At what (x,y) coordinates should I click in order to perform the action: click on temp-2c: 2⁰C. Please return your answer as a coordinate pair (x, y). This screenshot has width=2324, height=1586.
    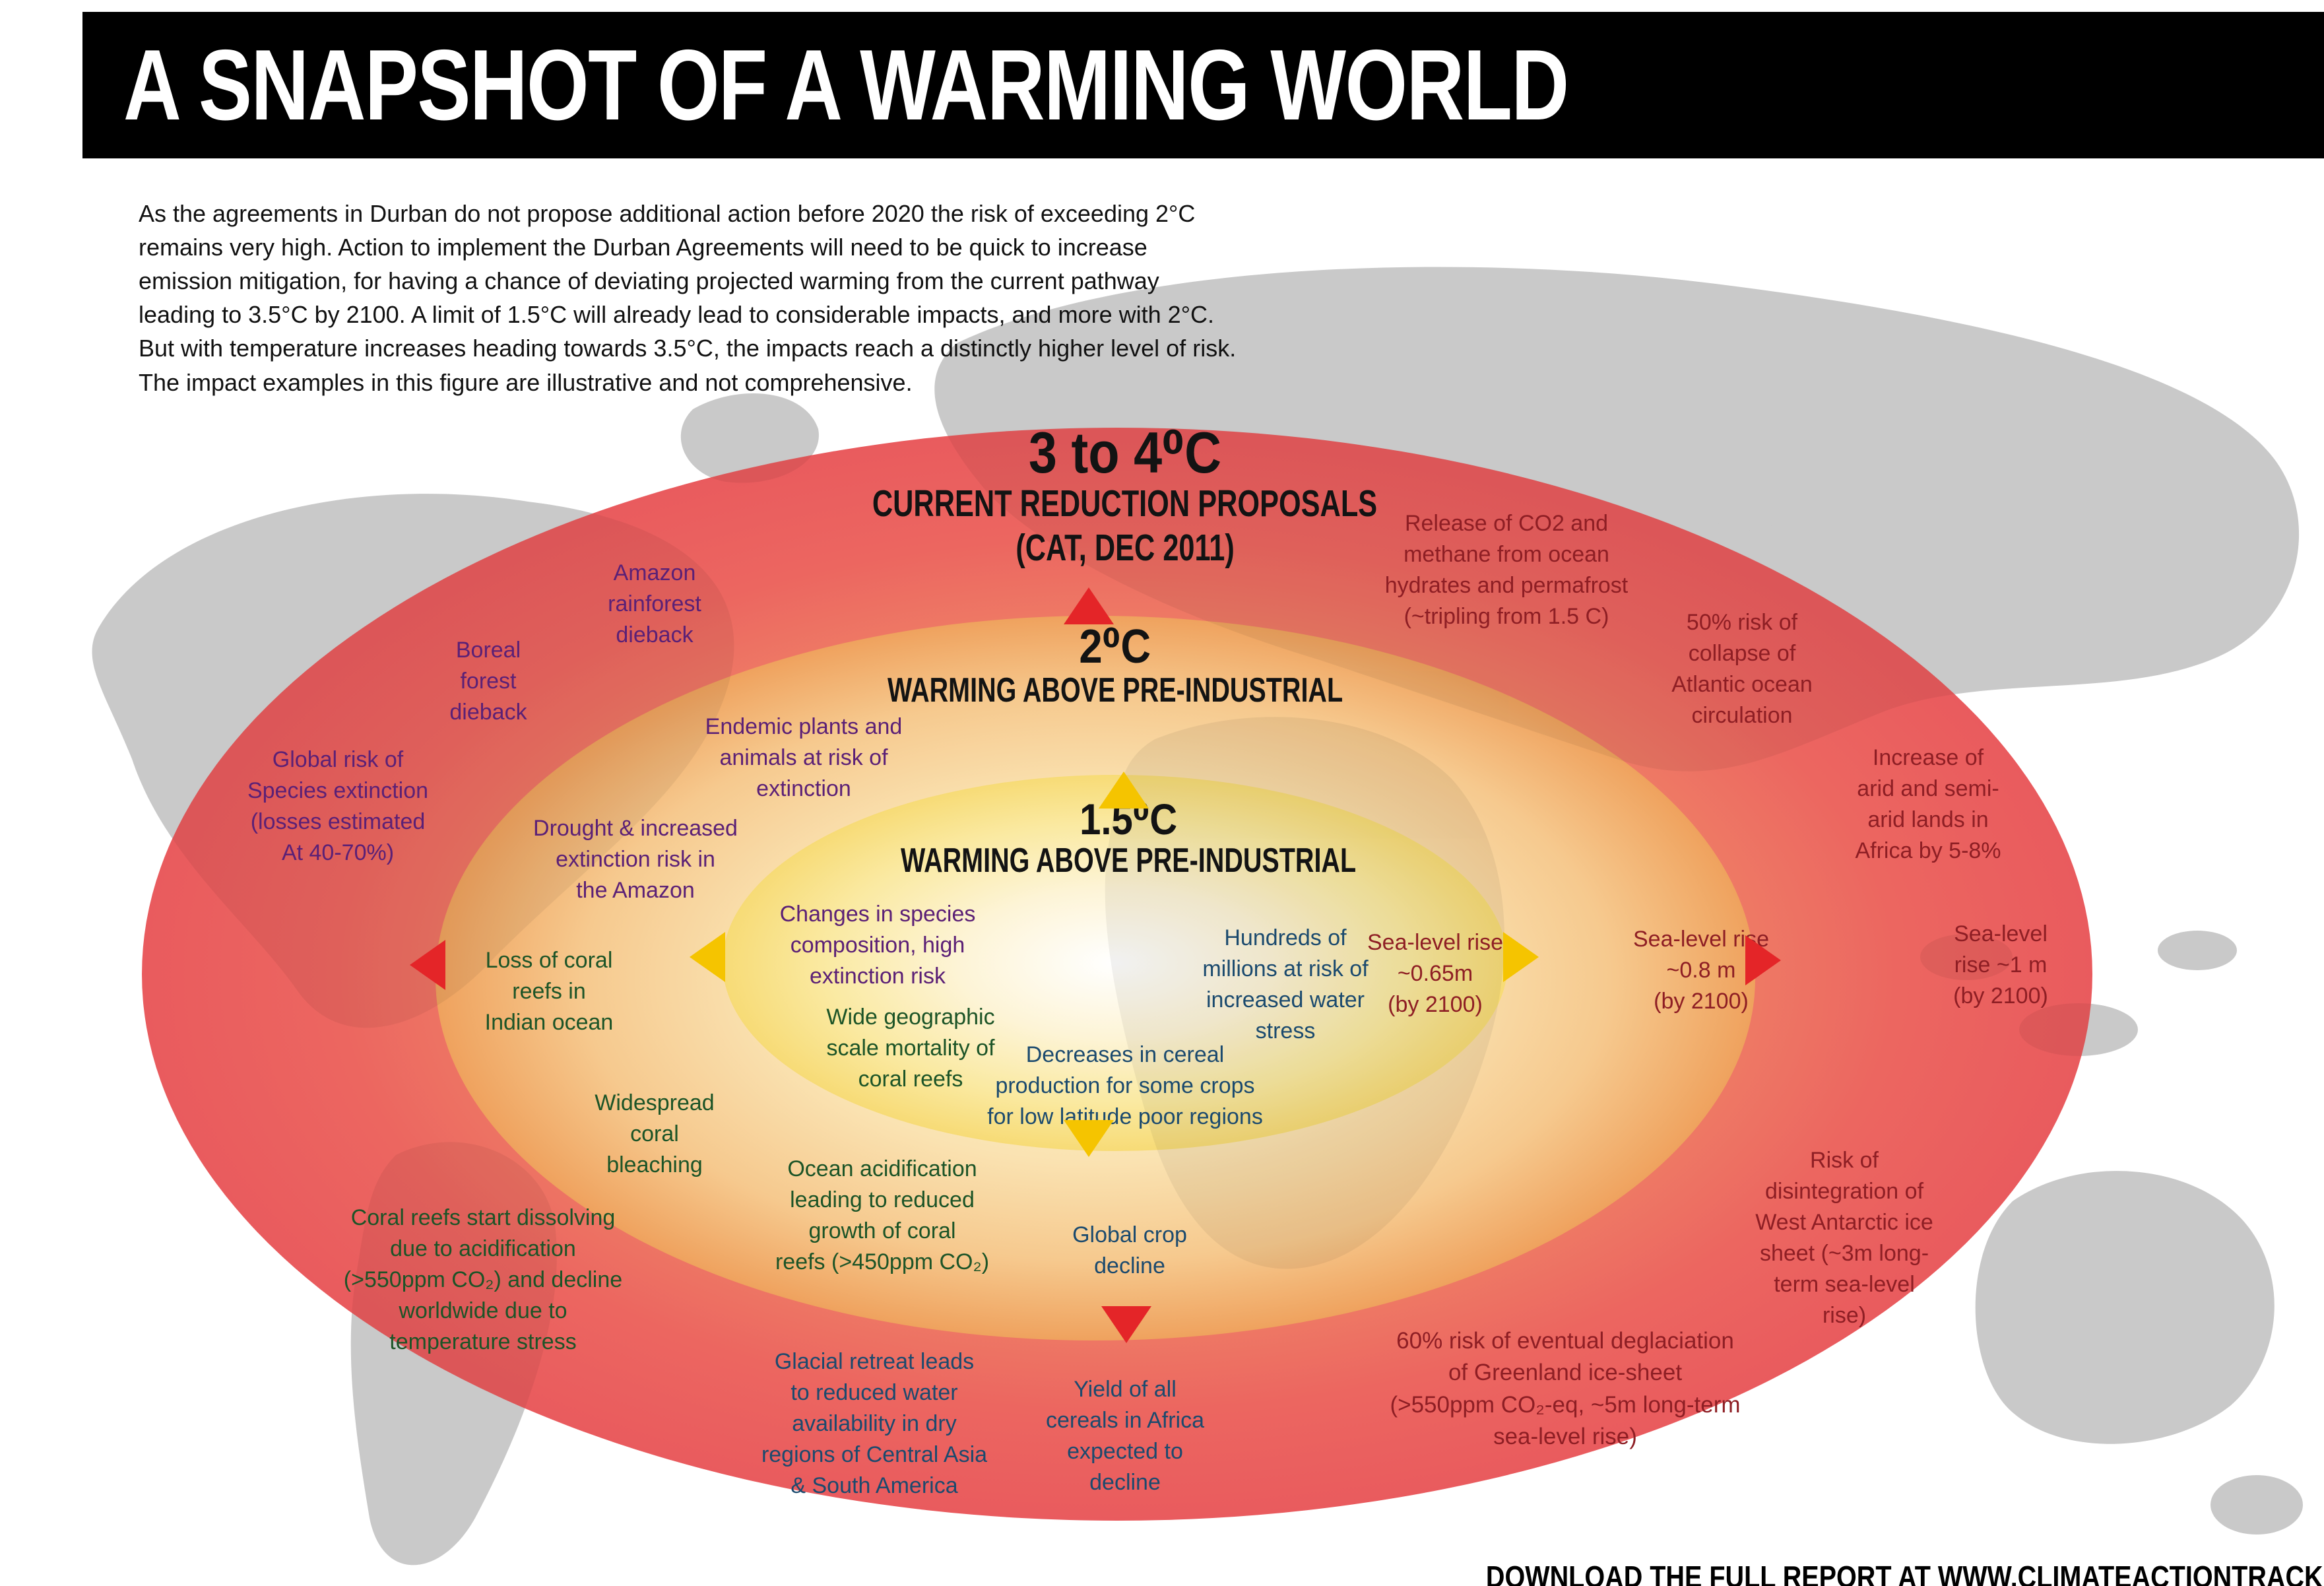
    Looking at the image, I should click on (1115, 646).